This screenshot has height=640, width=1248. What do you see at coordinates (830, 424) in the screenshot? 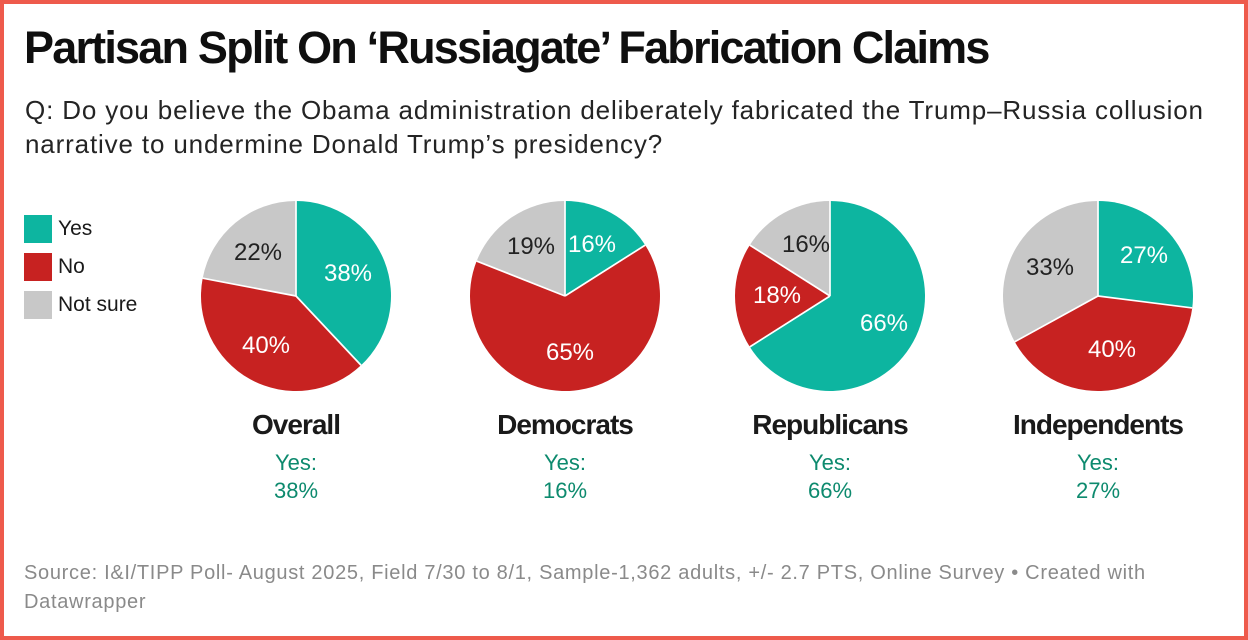
I see `svg-text: Republicans` at bounding box center [830, 424].